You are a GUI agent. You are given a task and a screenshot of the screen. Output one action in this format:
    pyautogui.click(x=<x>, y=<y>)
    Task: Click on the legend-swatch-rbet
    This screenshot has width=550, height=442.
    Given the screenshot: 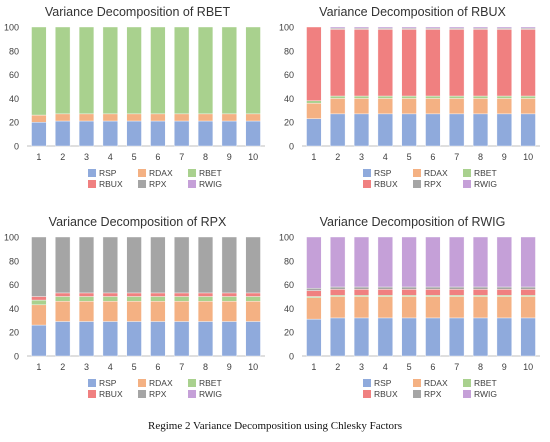 What is the action you would take?
    pyautogui.click(x=192, y=383)
    